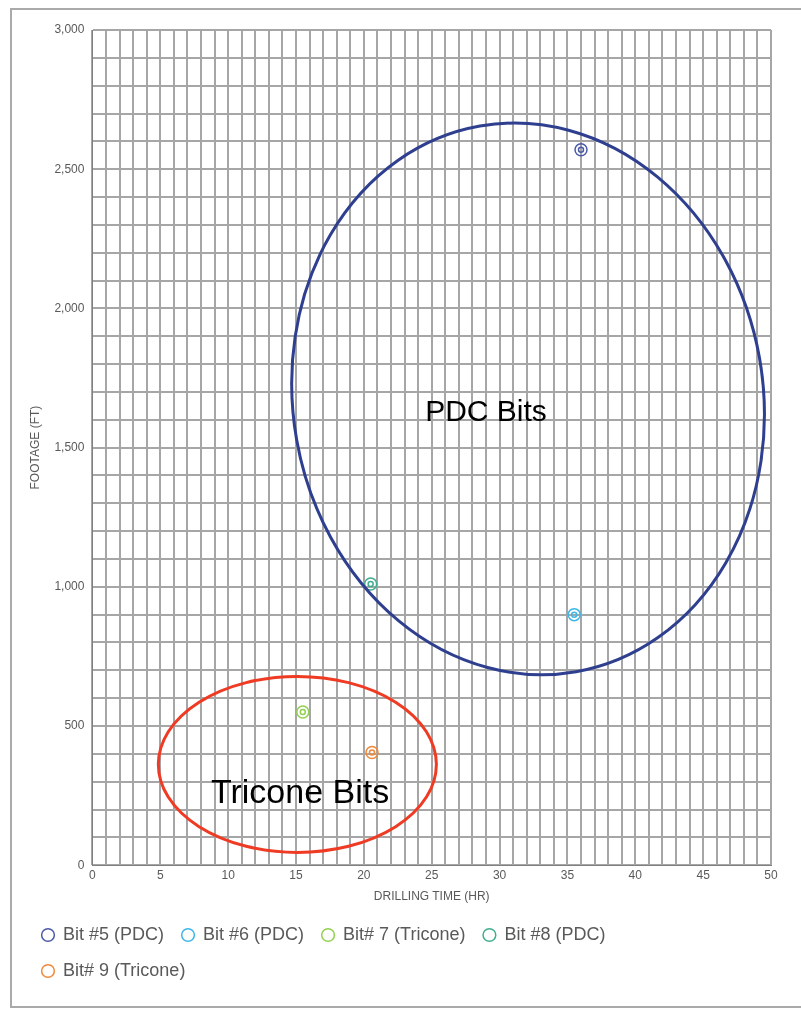 This screenshot has width=801, height=1014. What do you see at coordinates (499, 874) in the screenshot?
I see `x-tick-label: 30` at bounding box center [499, 874].